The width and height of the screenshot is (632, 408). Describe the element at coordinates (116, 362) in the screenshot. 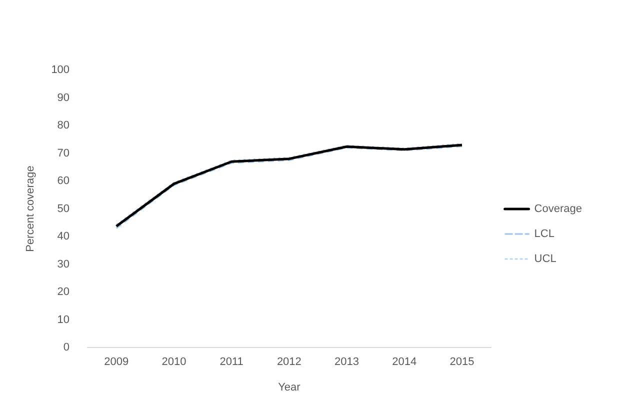

I see `x-tick-label: 2009` at that location.